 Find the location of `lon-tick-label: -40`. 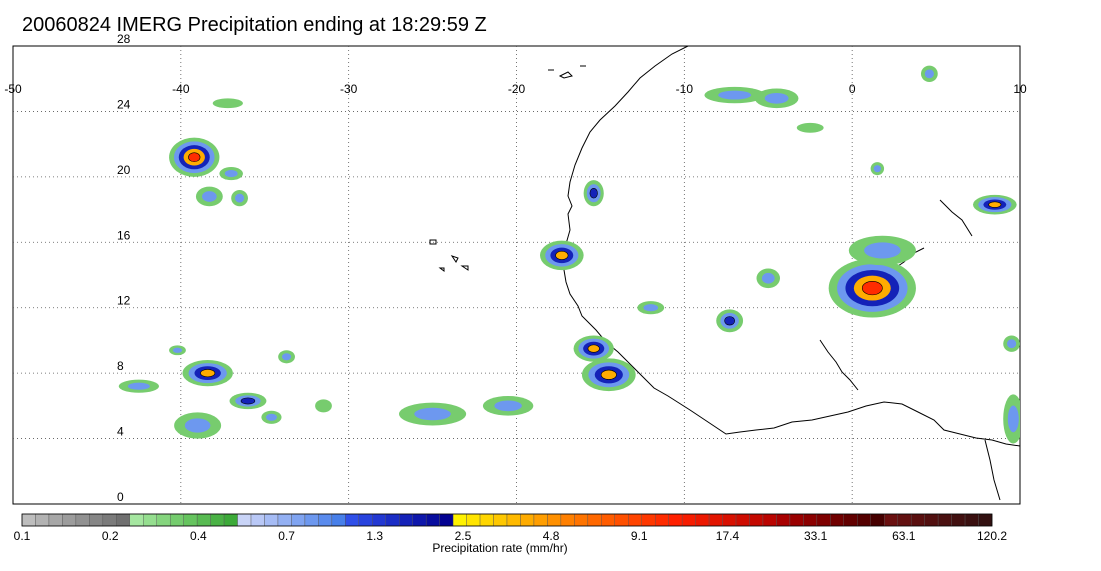

lon-tick-label: -40 is located at coordinates (181, 89).